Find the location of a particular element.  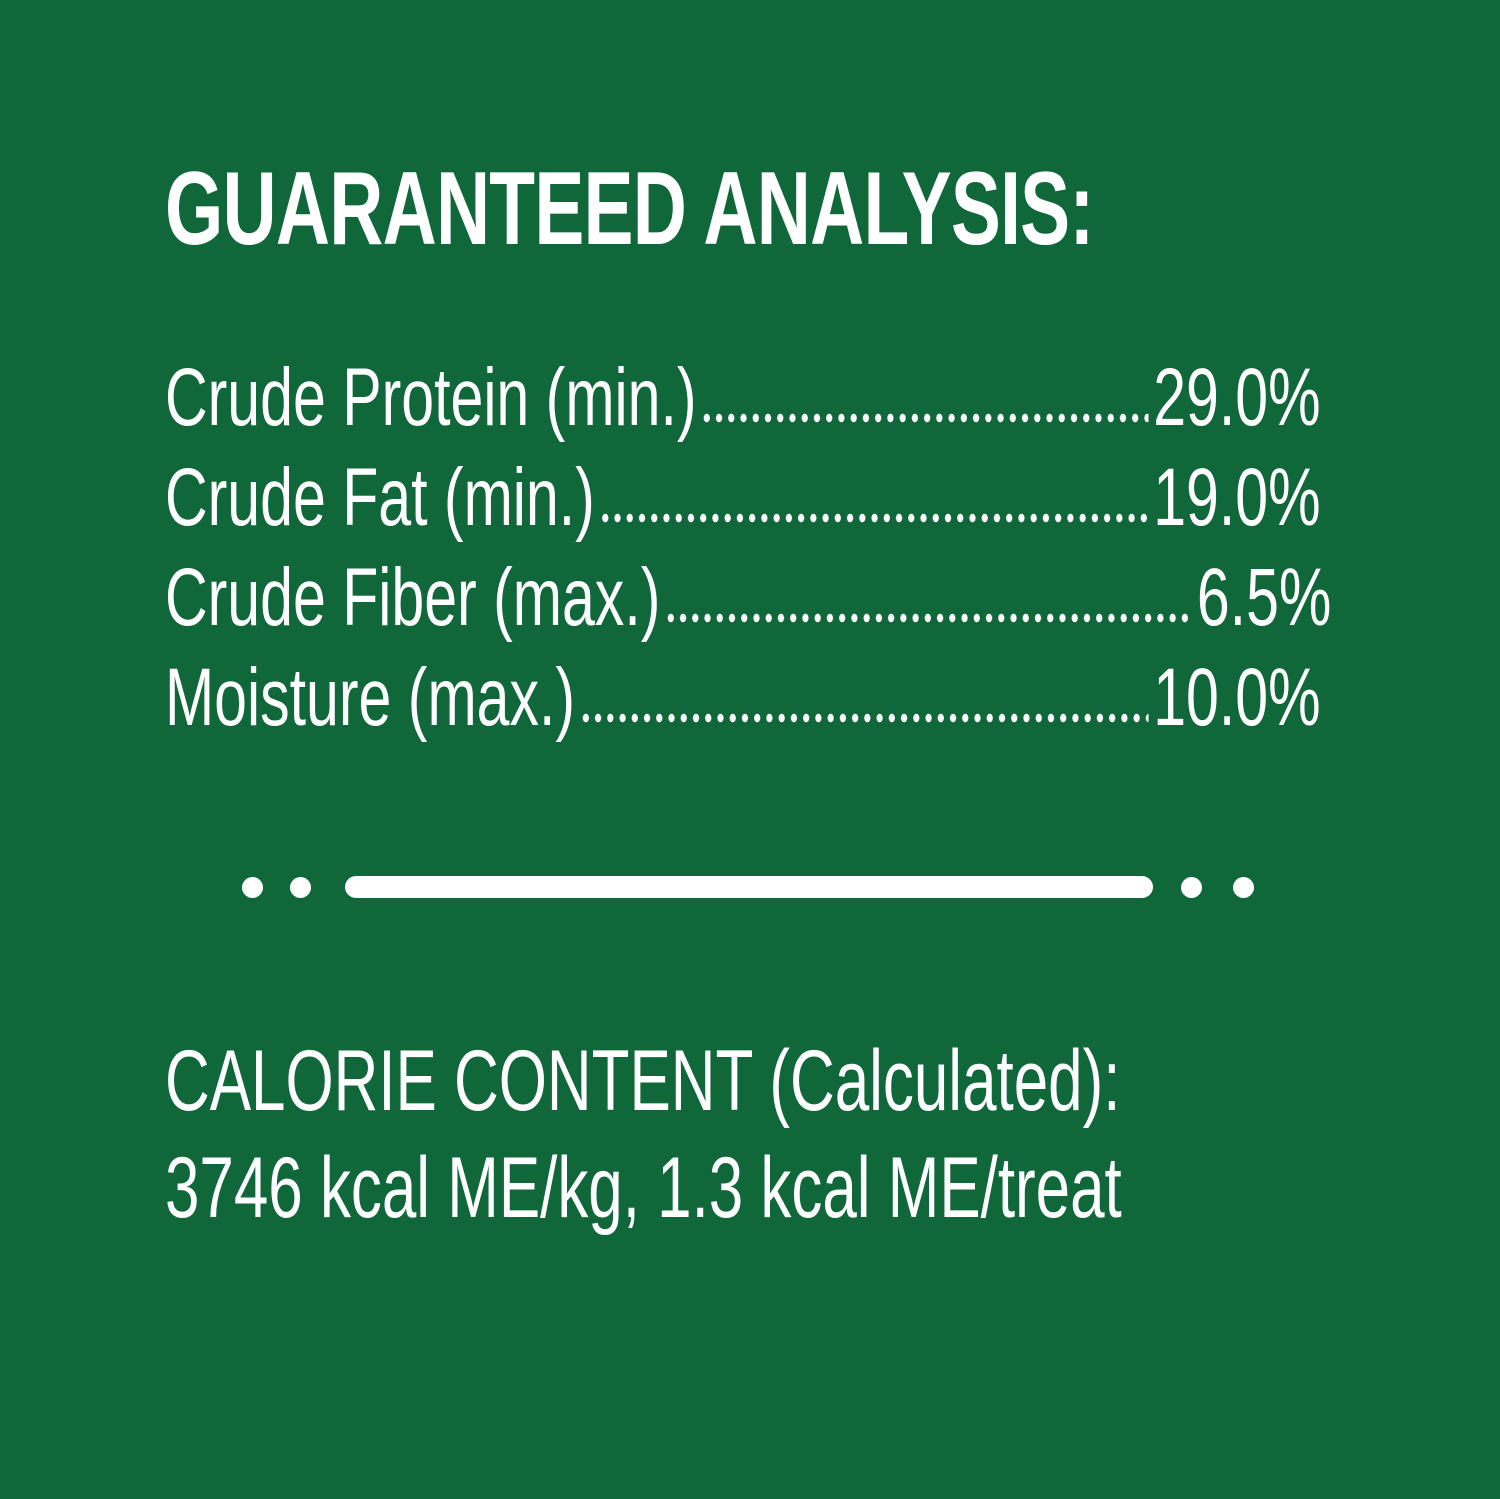

row-value: 19.0% is located at coordinates (1237, 497).